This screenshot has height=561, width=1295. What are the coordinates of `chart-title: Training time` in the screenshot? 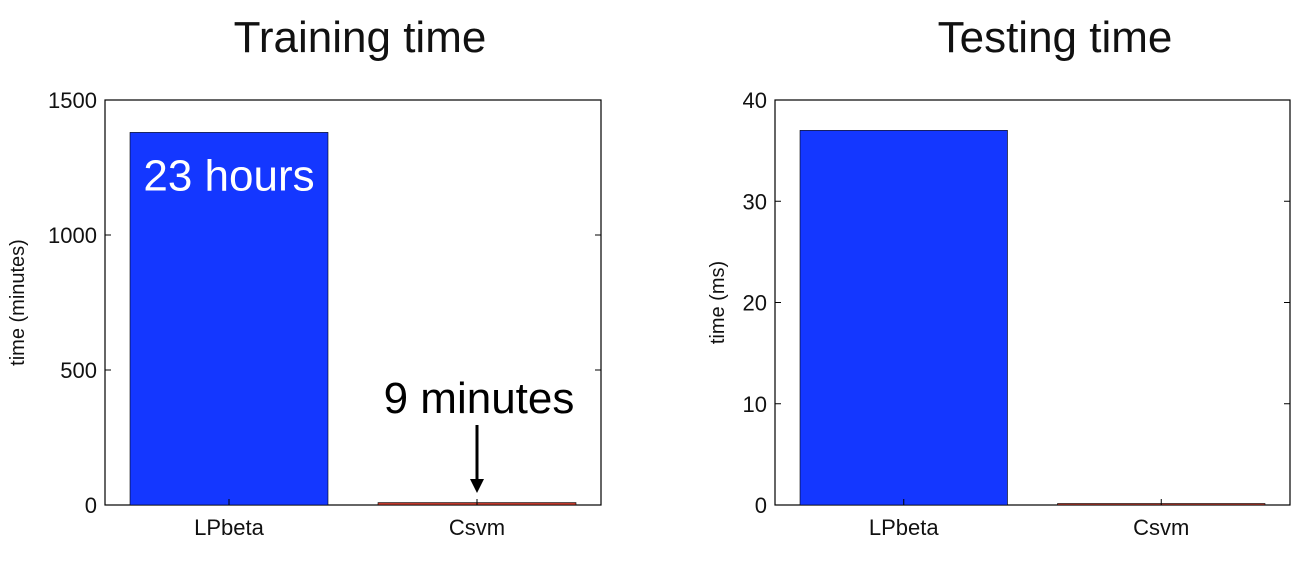 It's located at (360, 37).